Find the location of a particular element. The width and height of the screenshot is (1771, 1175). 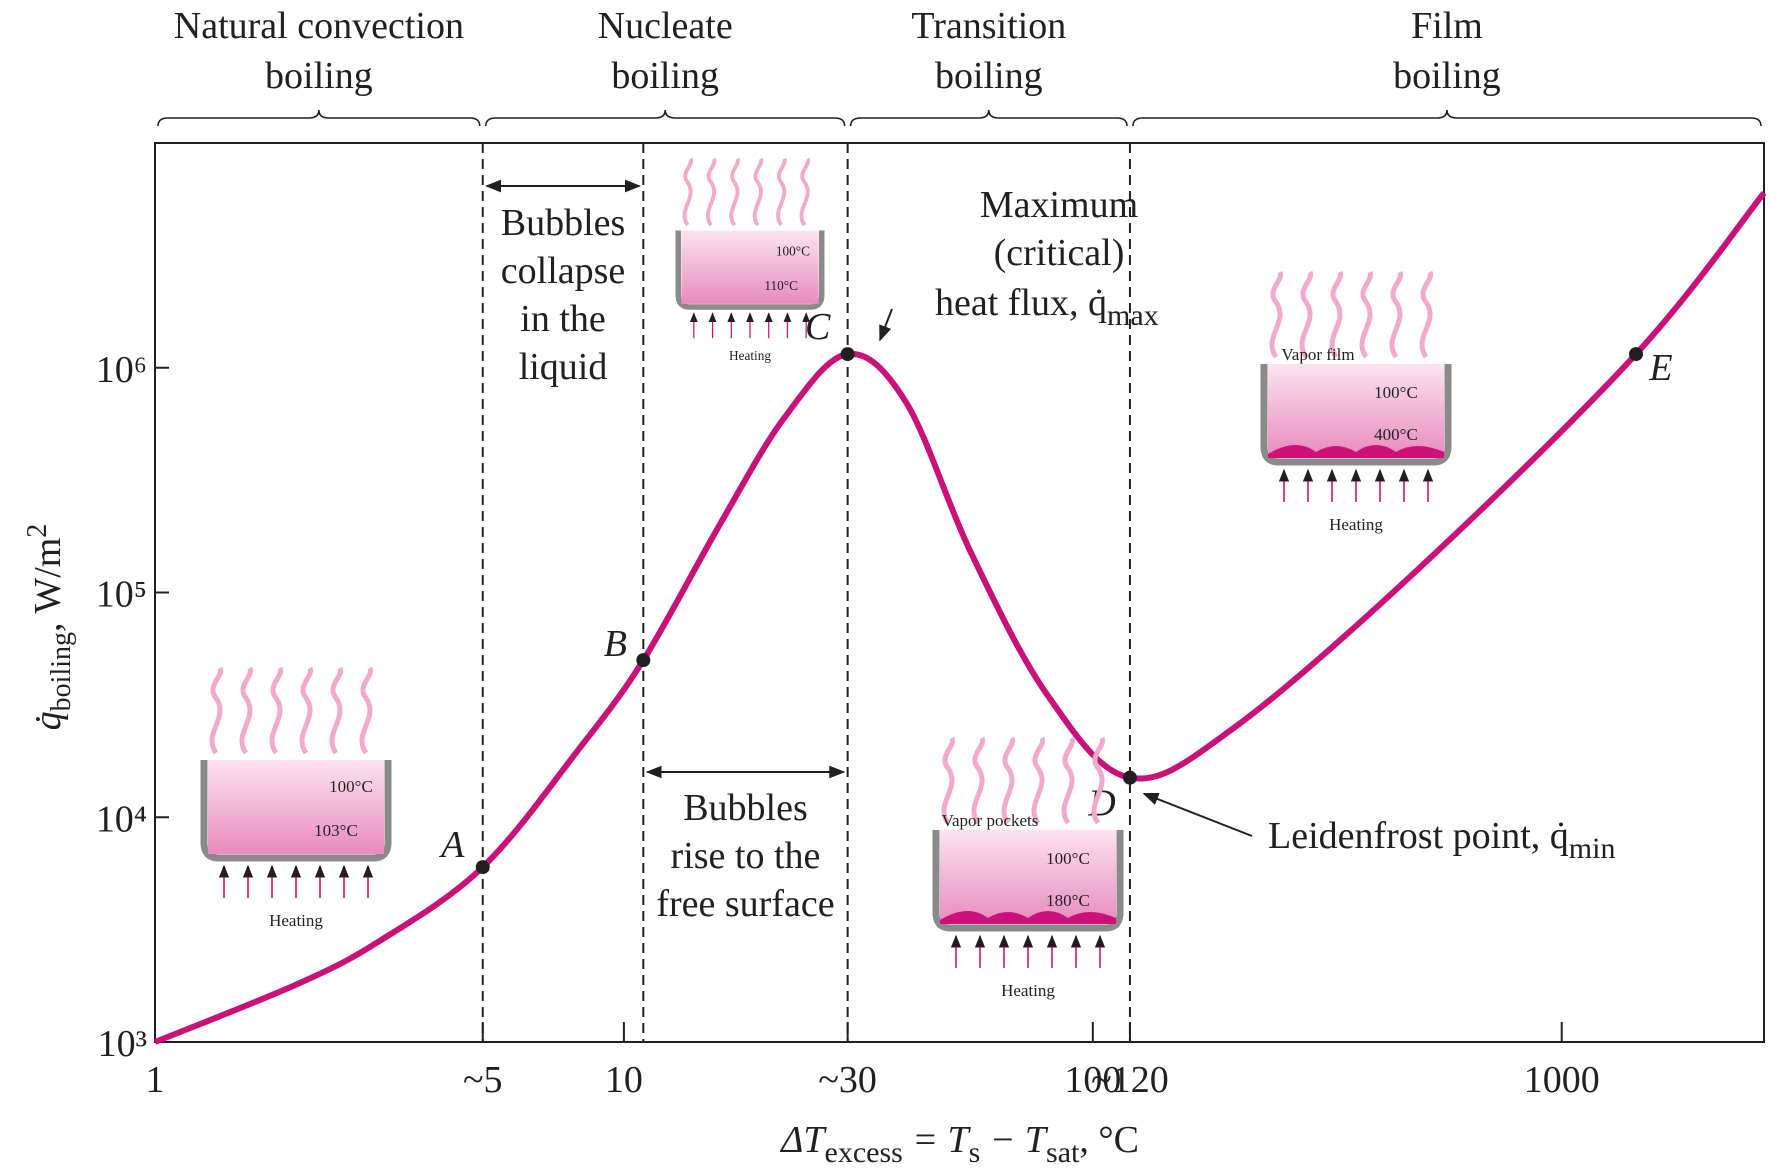

y-axis-label-part: q̇ is located at coordinates (48, 720).